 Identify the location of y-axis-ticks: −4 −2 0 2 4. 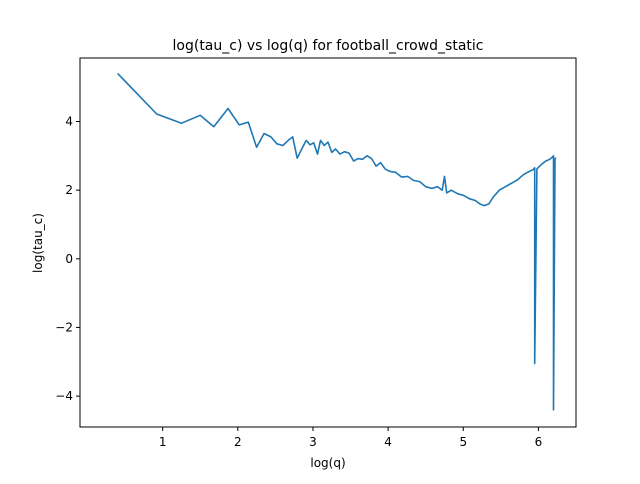
(67, 259).